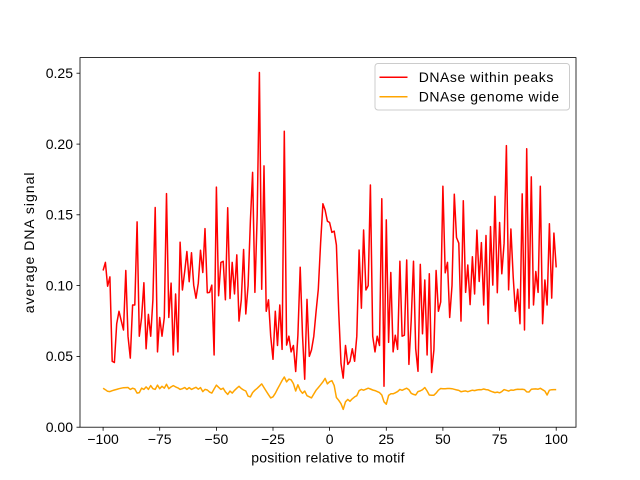  What do you see at coordinates (489, 97) in the screenshot?
I see `svg-text: DNAse genome wide` at bounding box center [489, 97].